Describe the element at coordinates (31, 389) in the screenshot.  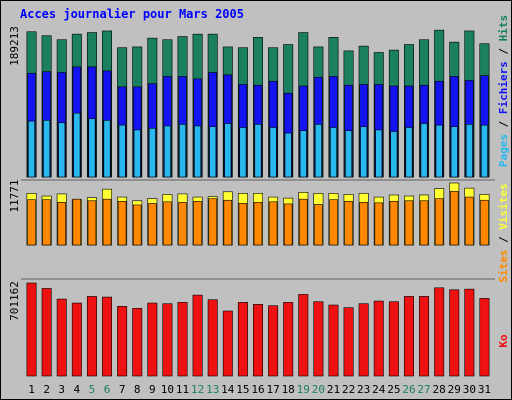
I see `x-tick-label-day-1: 1` at that location.